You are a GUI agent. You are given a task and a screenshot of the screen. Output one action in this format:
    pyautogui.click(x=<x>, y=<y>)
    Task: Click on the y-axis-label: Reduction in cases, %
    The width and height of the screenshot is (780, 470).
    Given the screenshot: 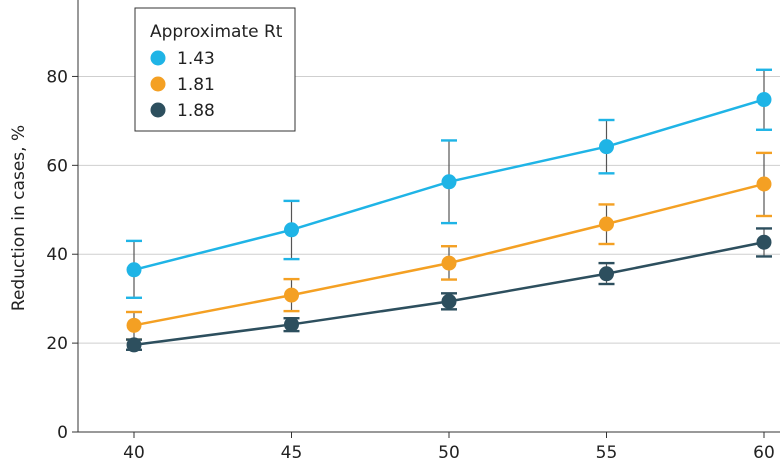 What is the action you would take?
    pyautogui.click(x=19, y=218)
    